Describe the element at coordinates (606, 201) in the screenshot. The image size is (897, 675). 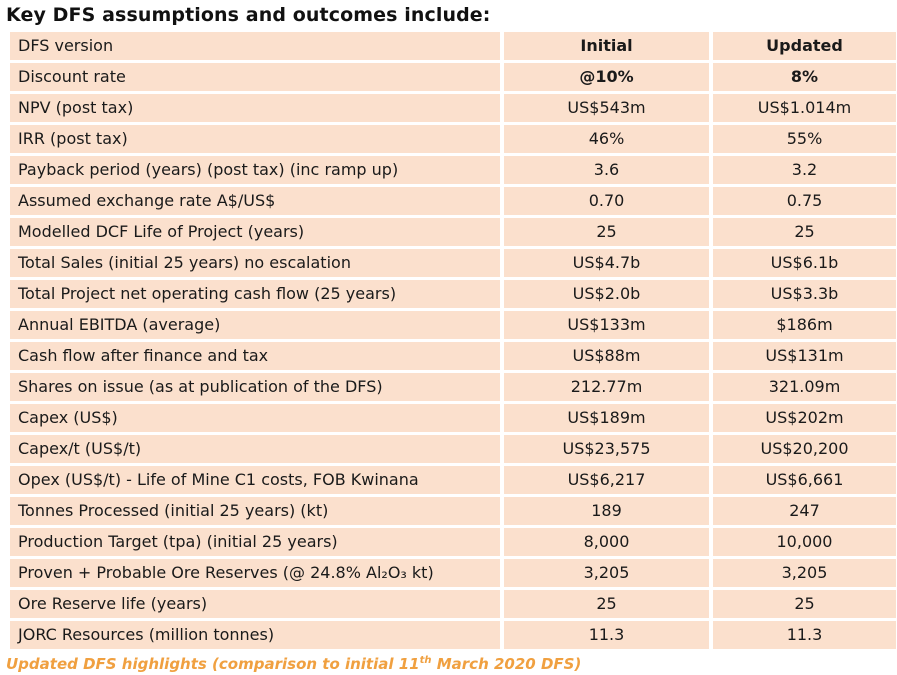
I see `row-initial: 0.70` at that location.